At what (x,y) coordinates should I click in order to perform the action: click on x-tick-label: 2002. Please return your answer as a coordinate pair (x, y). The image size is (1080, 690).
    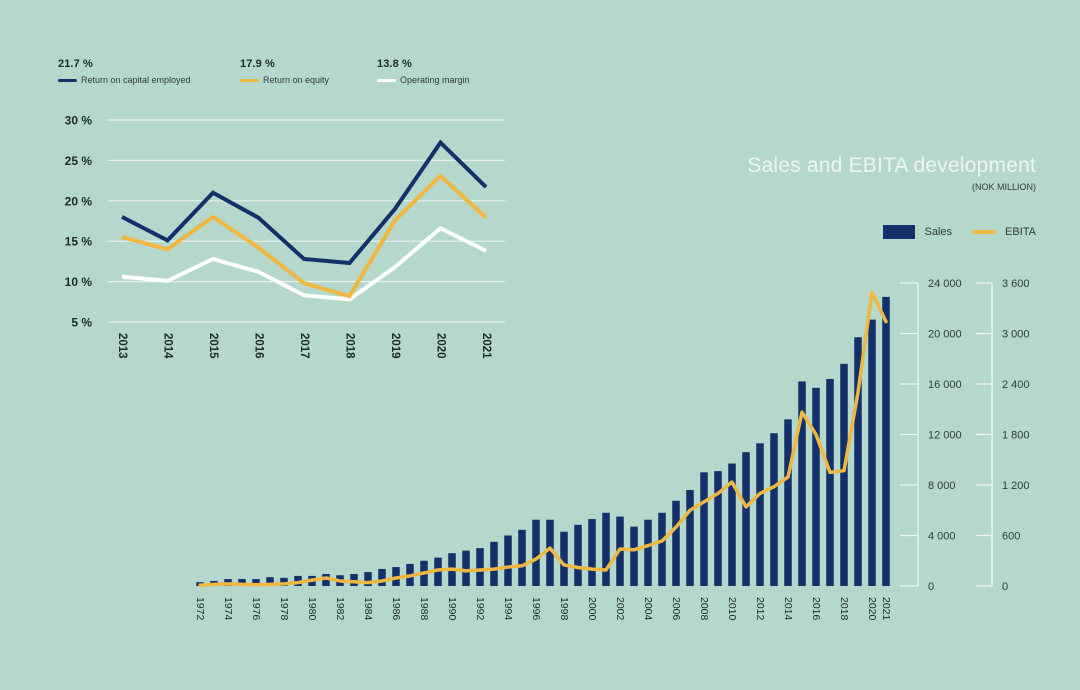
    Looking at the image, I should click on (620, 609).